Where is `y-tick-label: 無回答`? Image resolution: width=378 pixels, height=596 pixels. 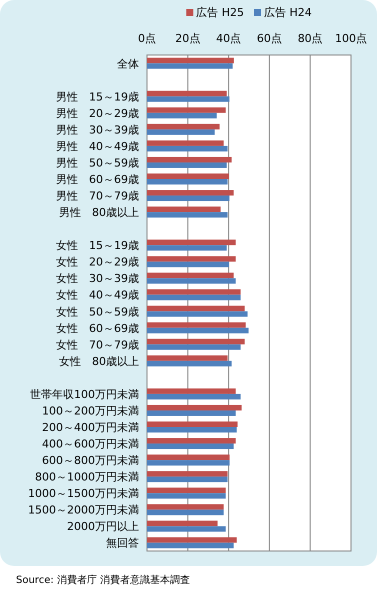 y-tick-label: 無回答 is located at coordinates (122, 543).